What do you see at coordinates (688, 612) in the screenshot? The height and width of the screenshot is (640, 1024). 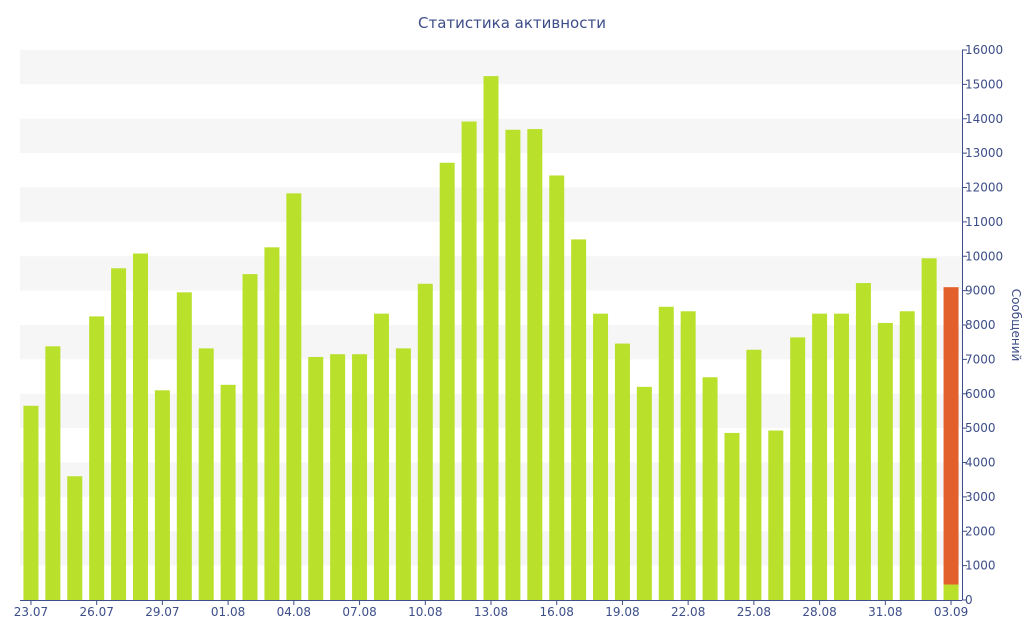 I see `x-tick-label: 22.08` at bounding box center [688, 612].